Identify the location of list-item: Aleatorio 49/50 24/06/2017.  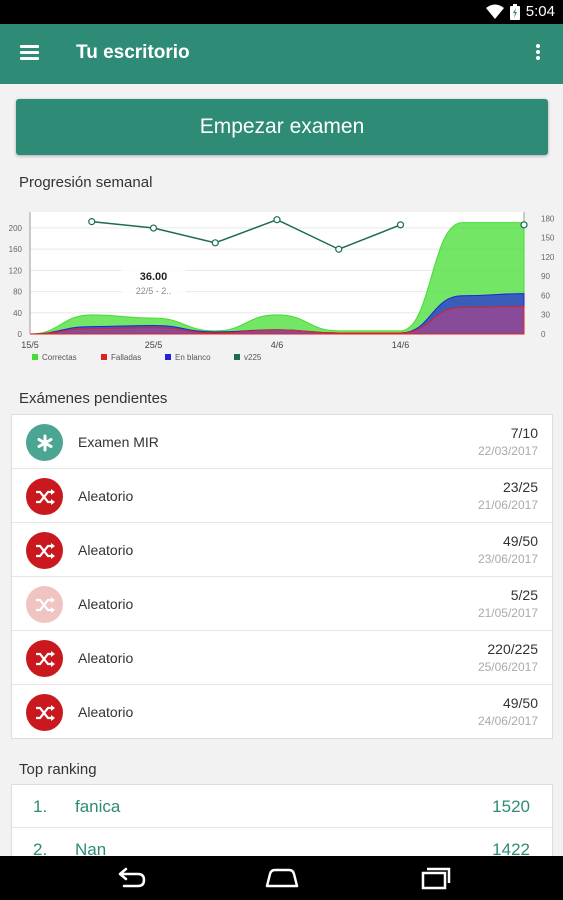
(282, 712).